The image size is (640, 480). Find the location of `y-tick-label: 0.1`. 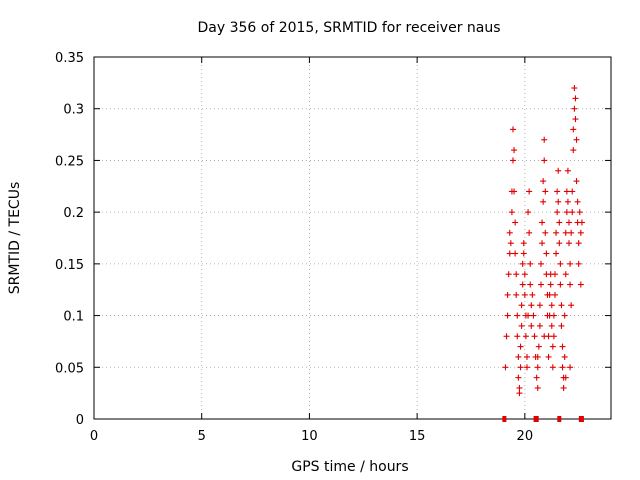

y-tick-label: 0.1 is located at coordinates (73, 317).